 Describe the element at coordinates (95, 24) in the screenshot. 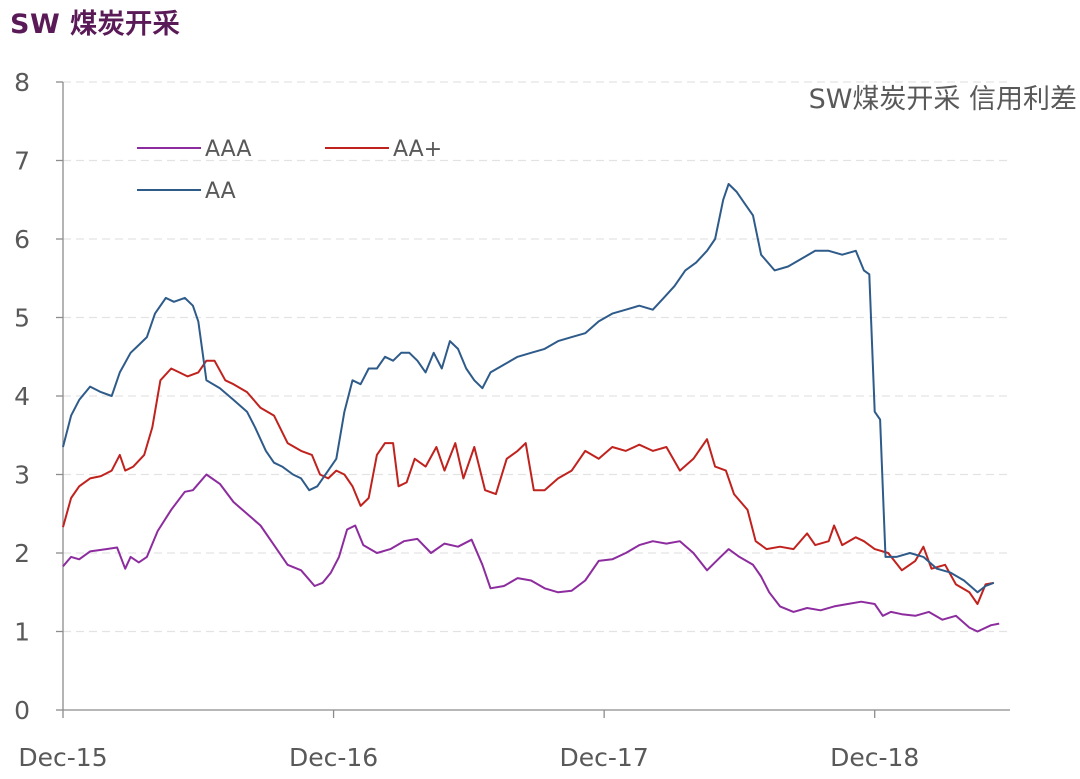

I see `page-title: SW 煤炭开采` at that location.